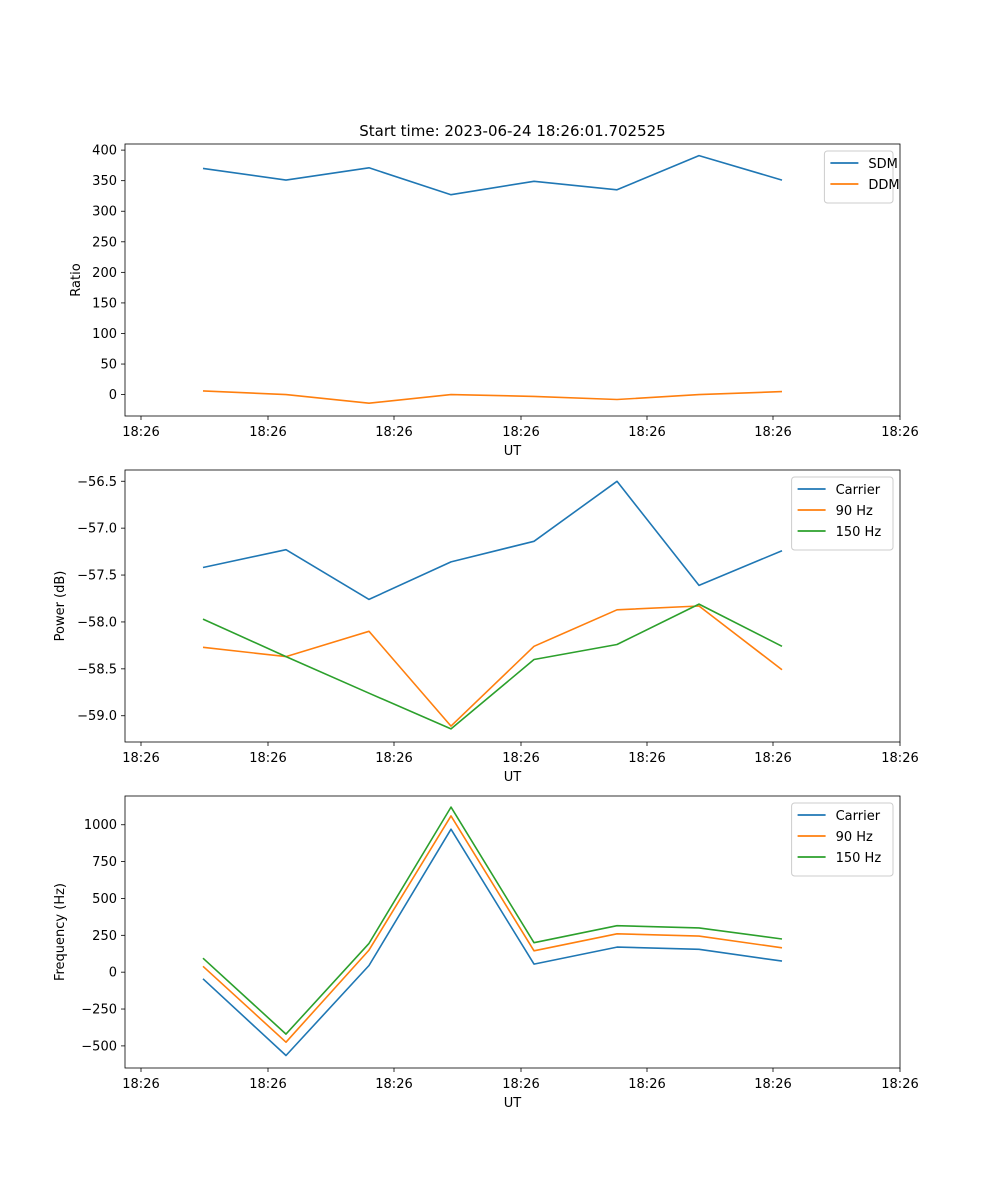  What do you see at coordinates (104, 273) in the screenshot?
I see `y-tick-label: 200` at bounding box center [104, 273].